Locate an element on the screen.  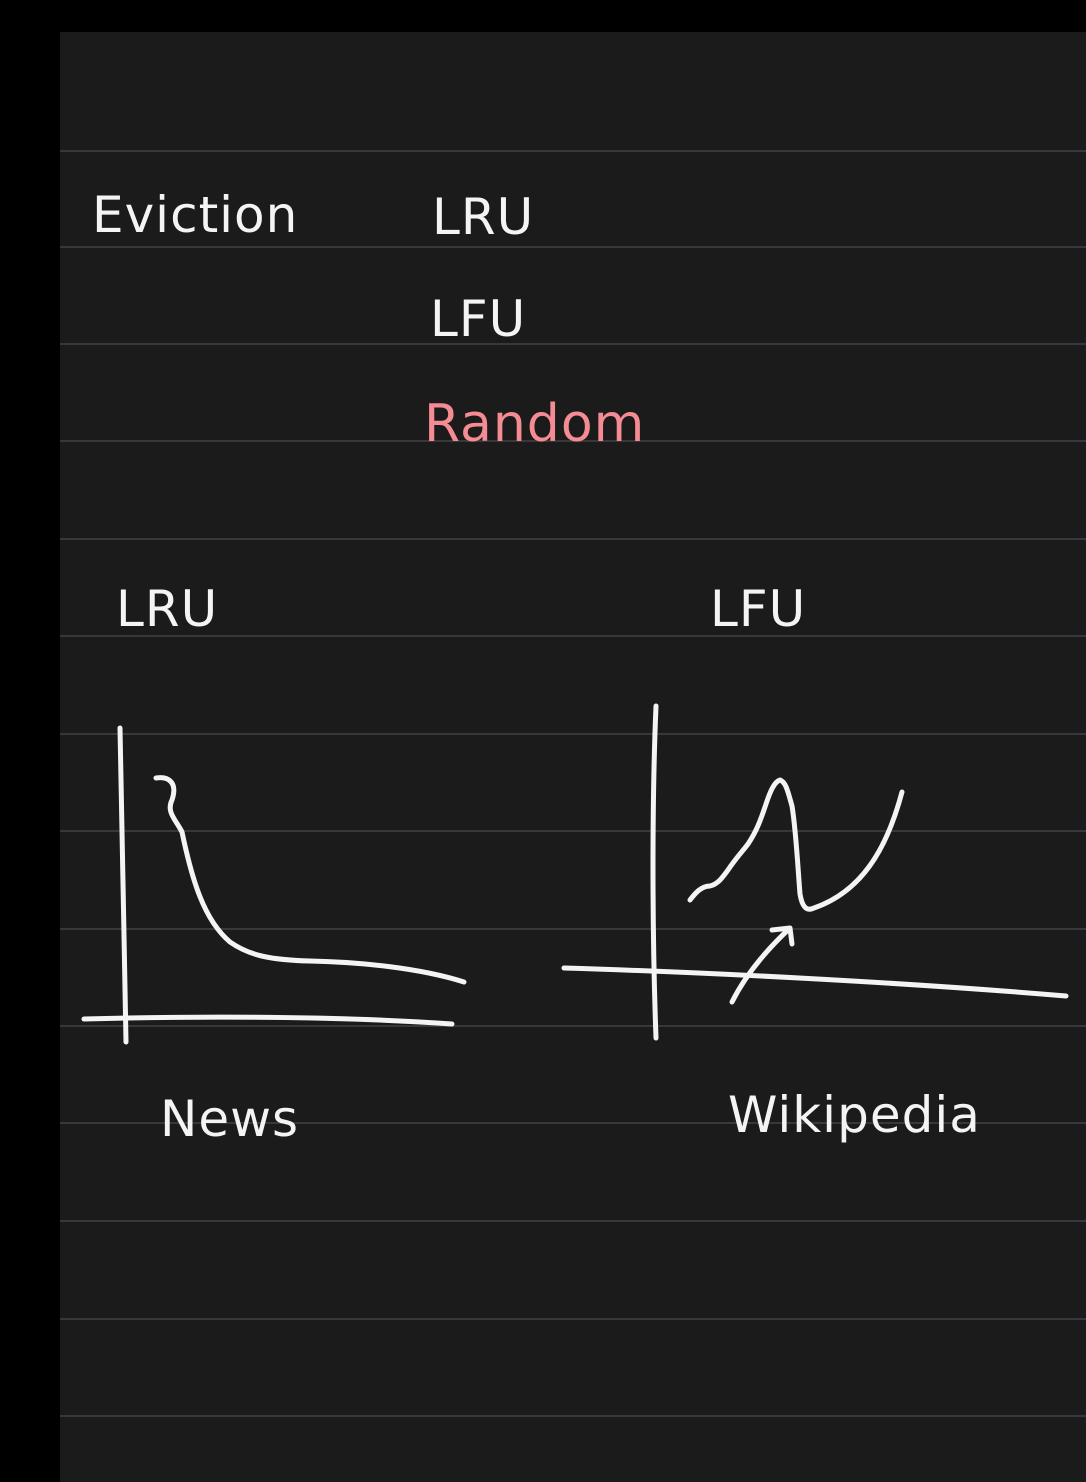
lfu-frequency-curve is located at coordinates (796, 844).